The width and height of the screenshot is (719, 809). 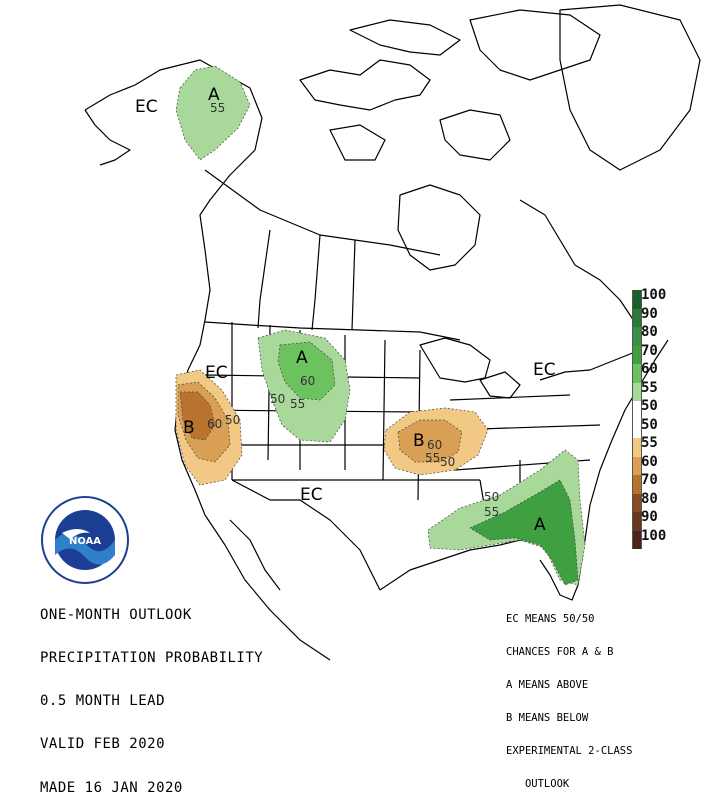 What do you see at coordinates (491, 497) in the screenshot?
I see `contour-se-50: 50` at bounding box center [491, 497].